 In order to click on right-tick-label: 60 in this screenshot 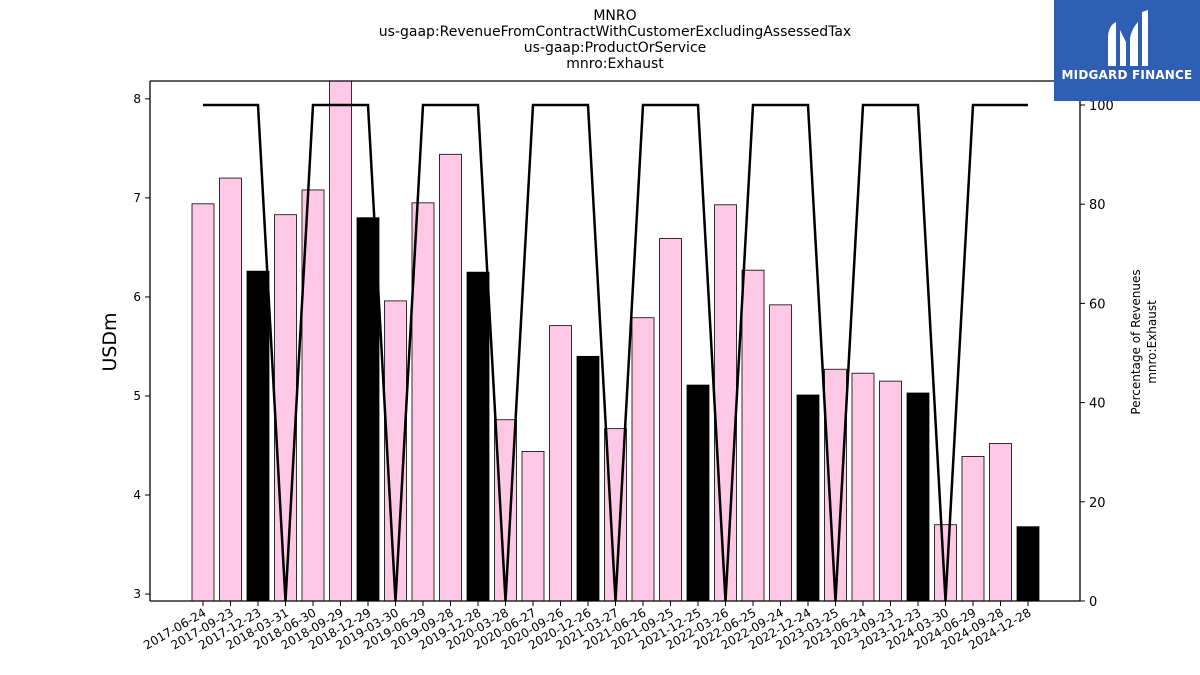, I will do `click(1097, 304)`.